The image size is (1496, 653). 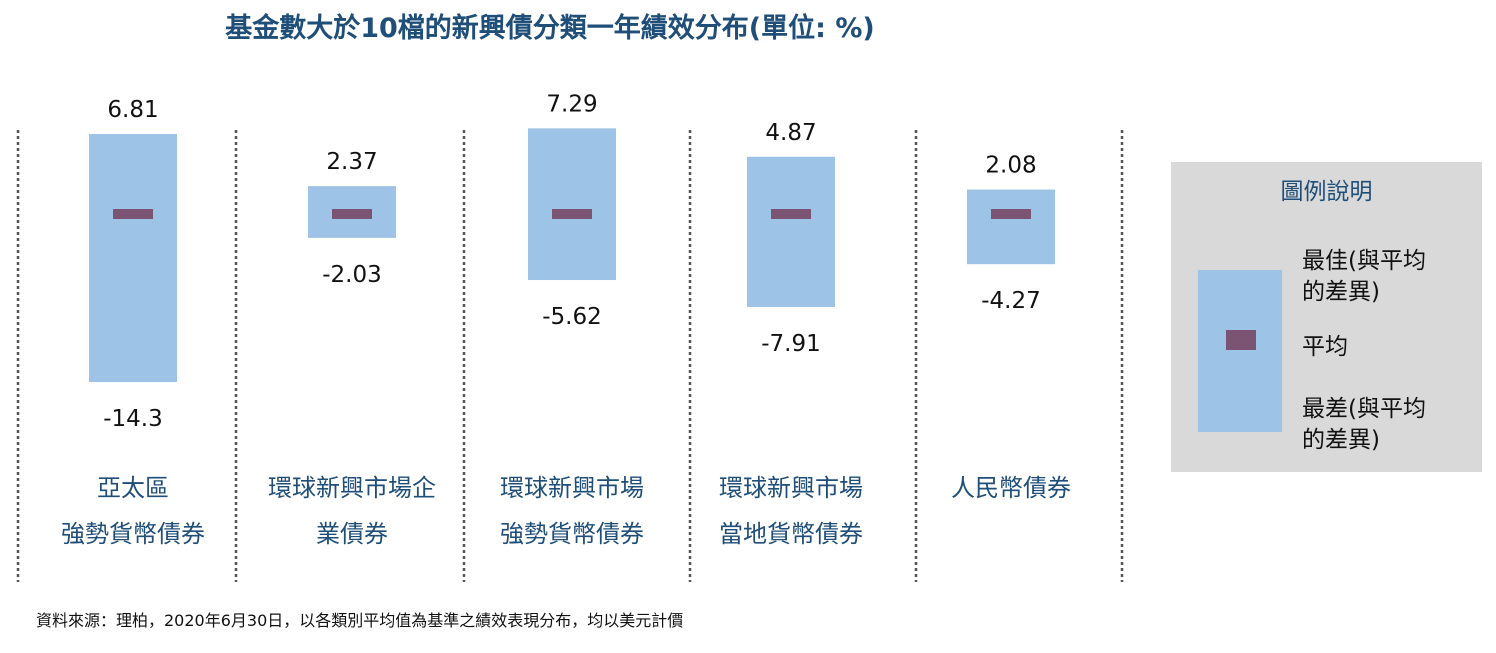 What do you see at coordinates (1387, 277) in the screenshot?
I see `legend-best-label: 最佳(與平均 的差異)` at bounding box center [1387, 277].